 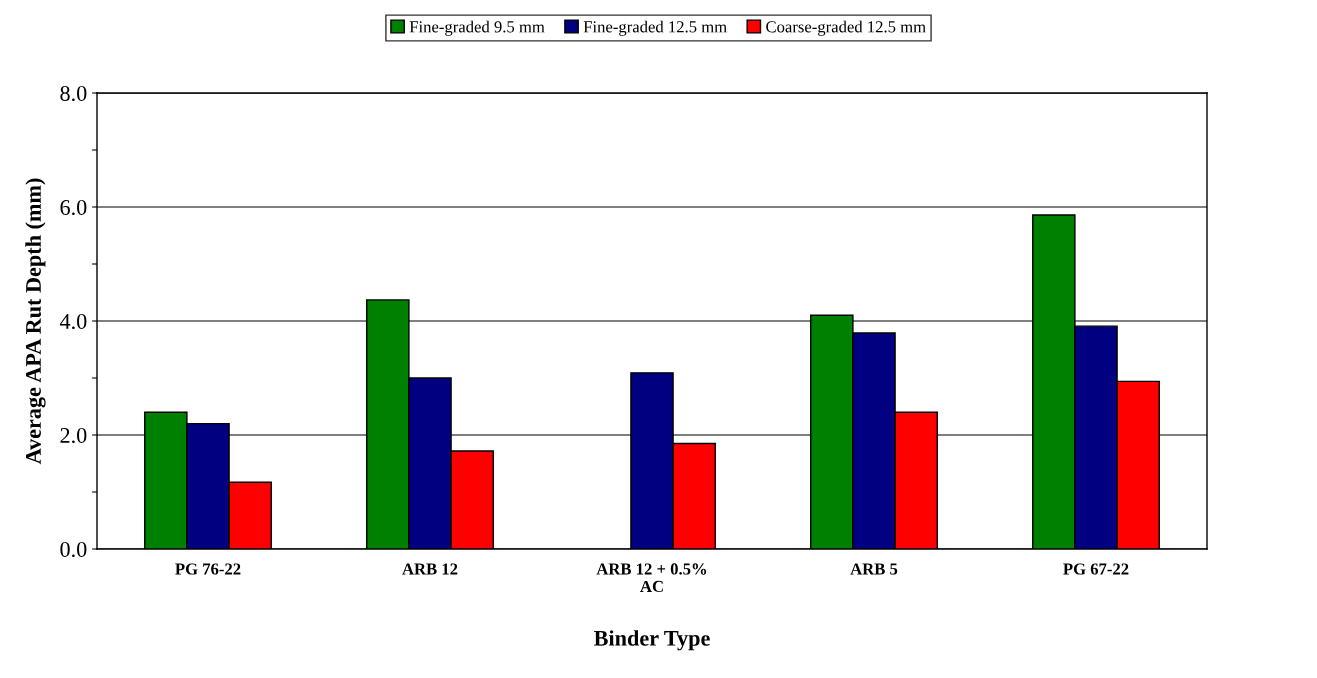 What do you see at coordinates (846, 28) in the screenshot?
I see `legend-label: Coarse-graded 12.5 mm` at bounding box center [846, 28].